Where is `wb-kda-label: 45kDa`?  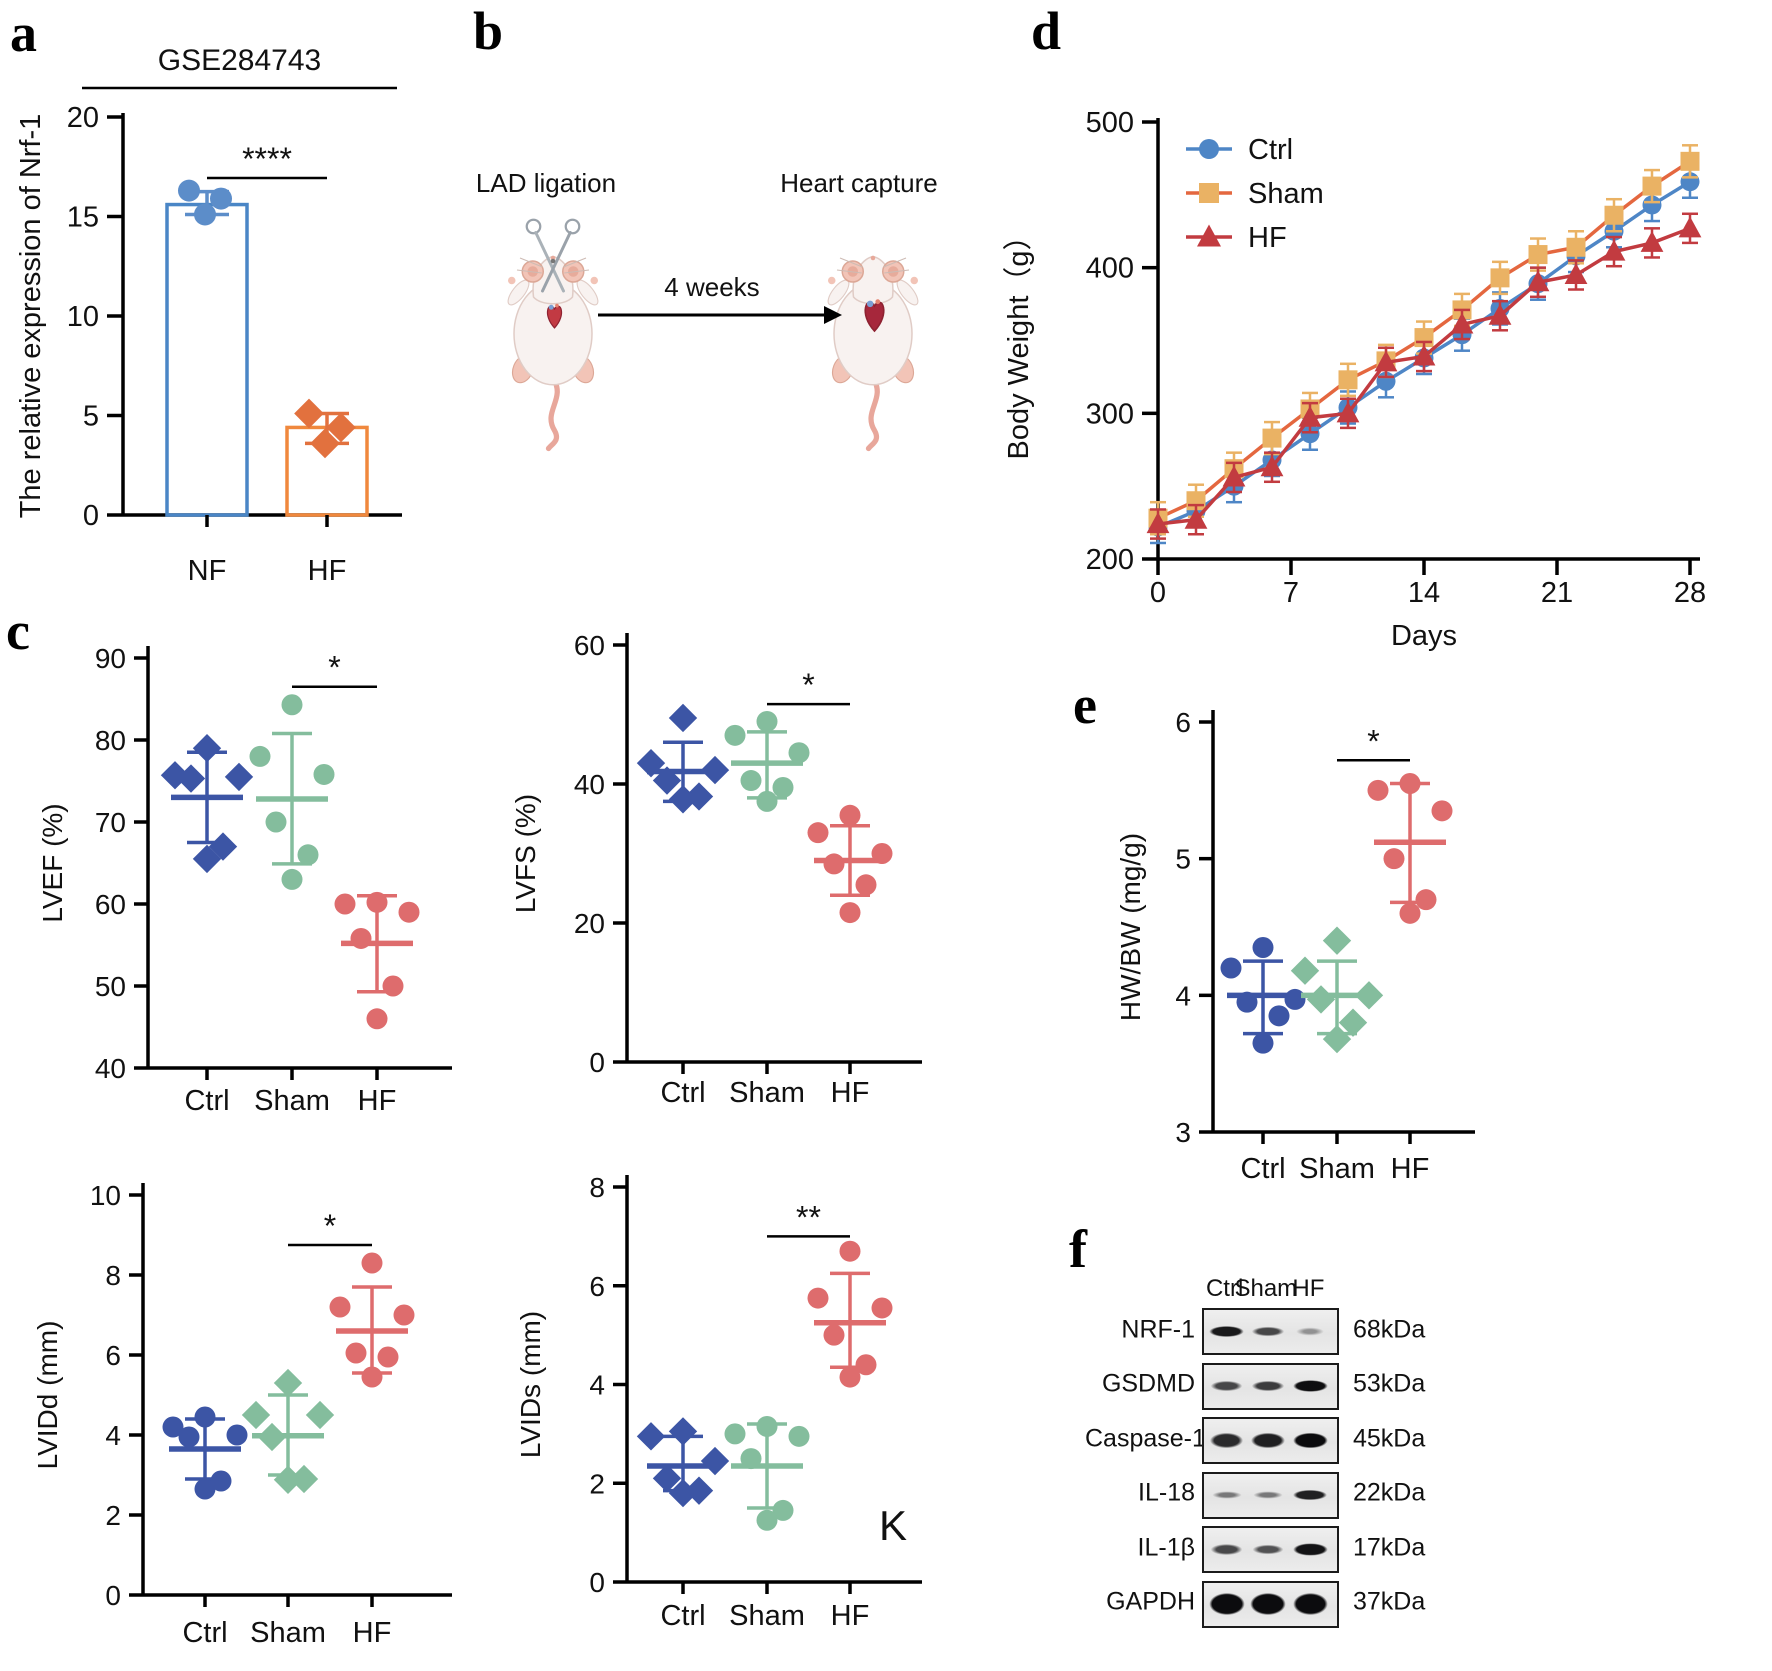
wb-kda-label: 45kDa is located at coordinates (1389, 1438).